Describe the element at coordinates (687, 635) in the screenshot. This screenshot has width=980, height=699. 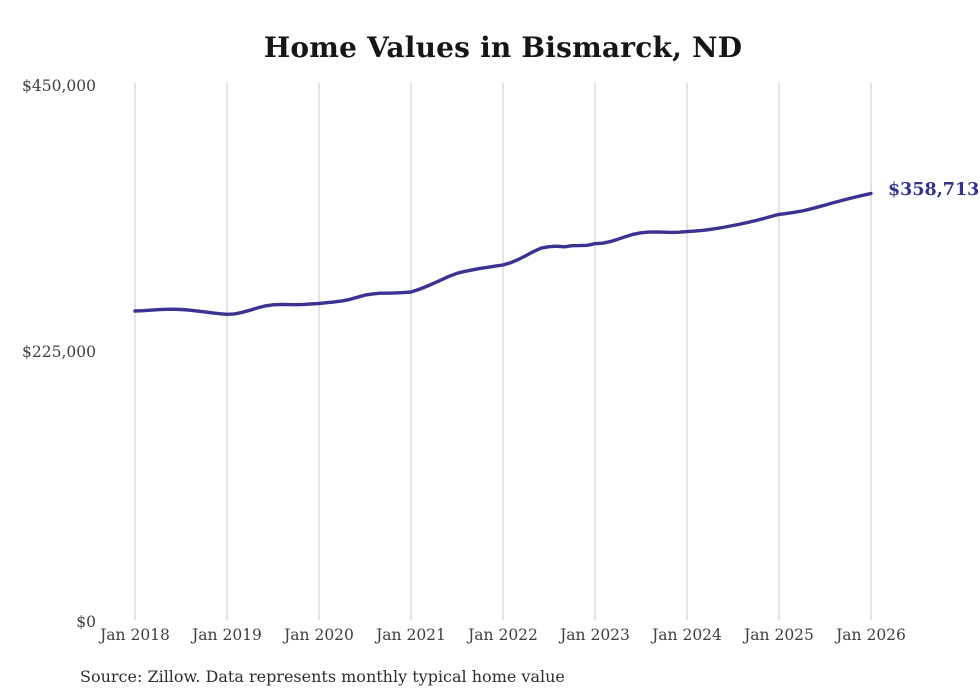
I see `x-tick-jan-2024: Jan 2024` at that location.